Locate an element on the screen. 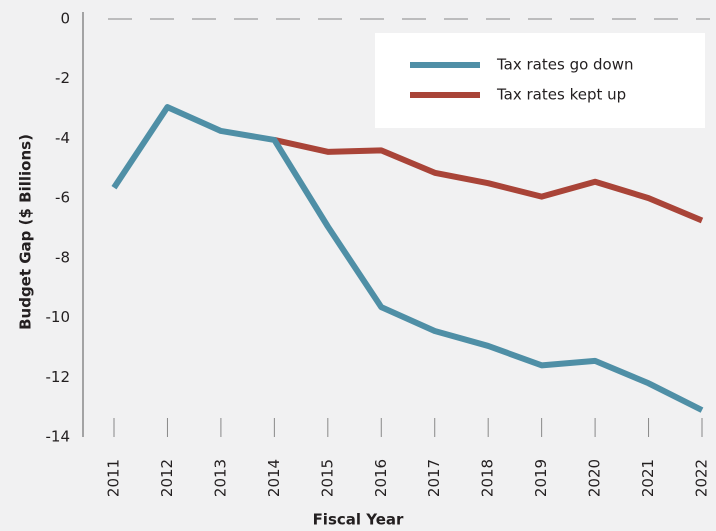 This screenshot has height=531, width=716. y-tick-label: -14 is located at coordinates (58, 437).